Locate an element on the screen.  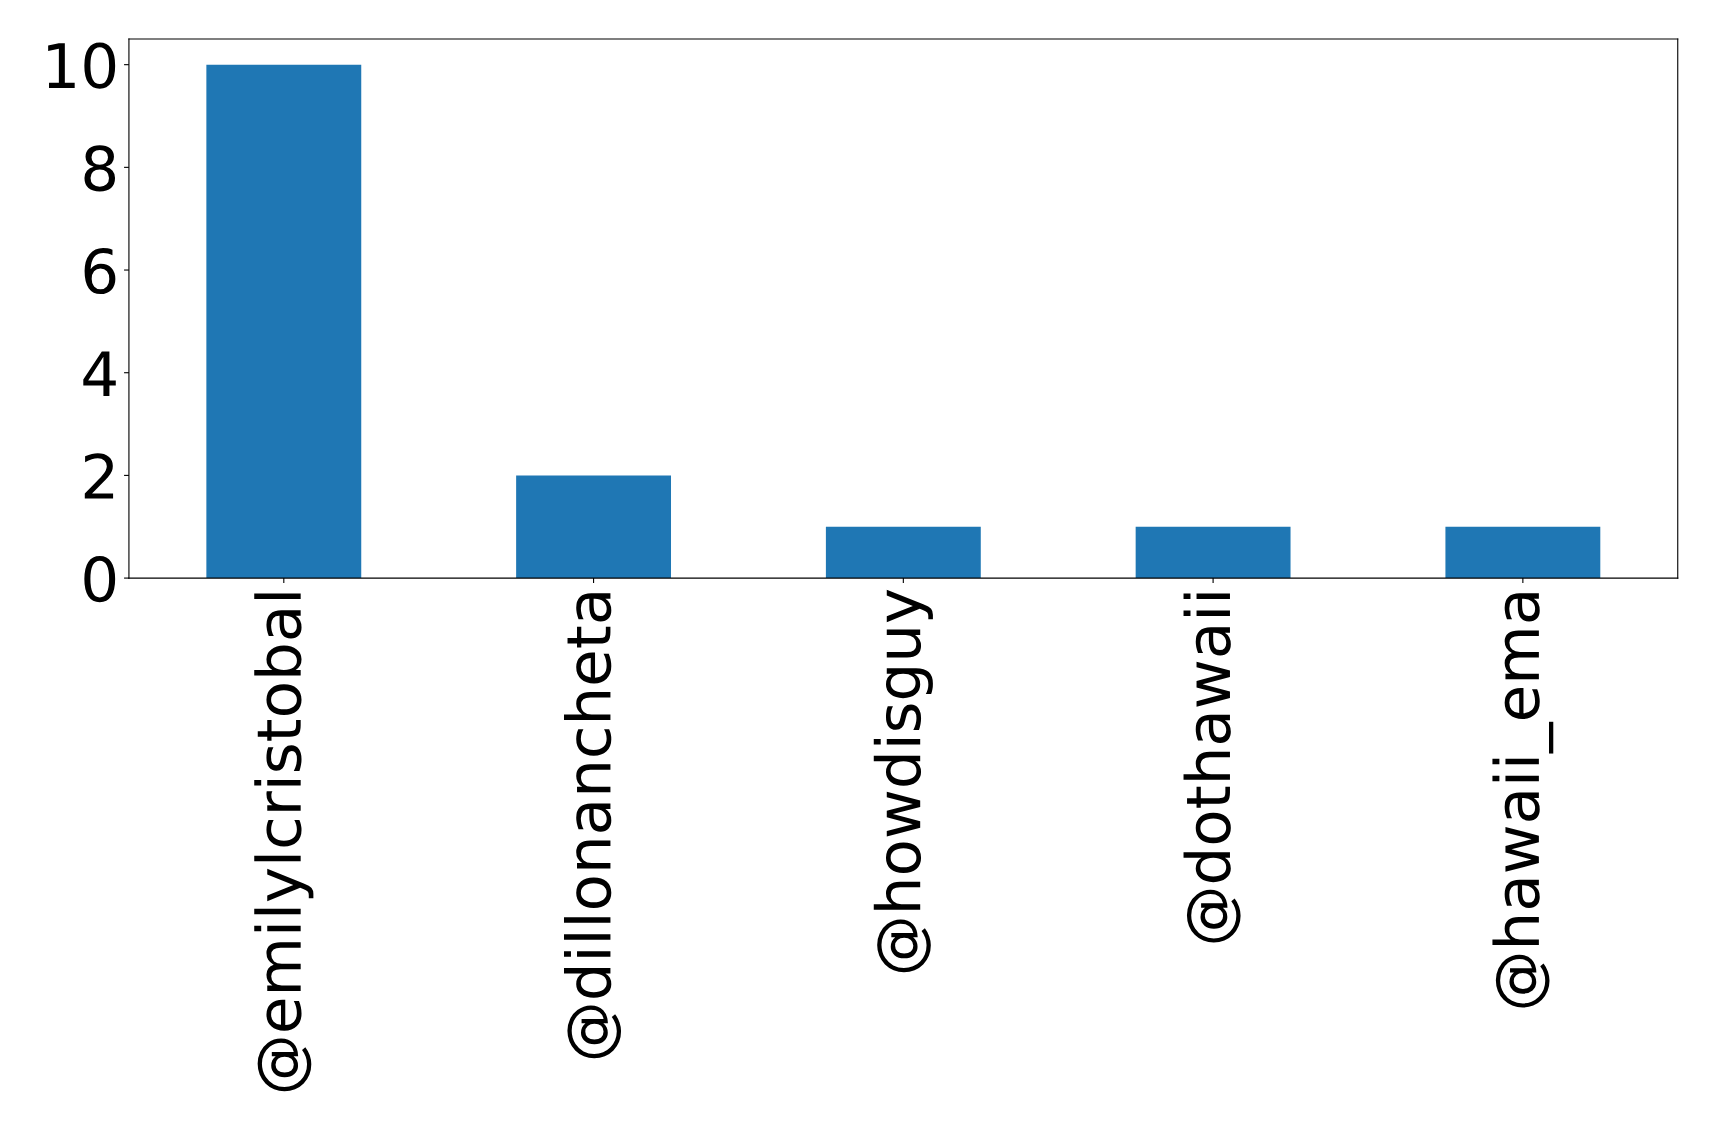
y-tick-label: 4 is located at coordinates (99, 373).